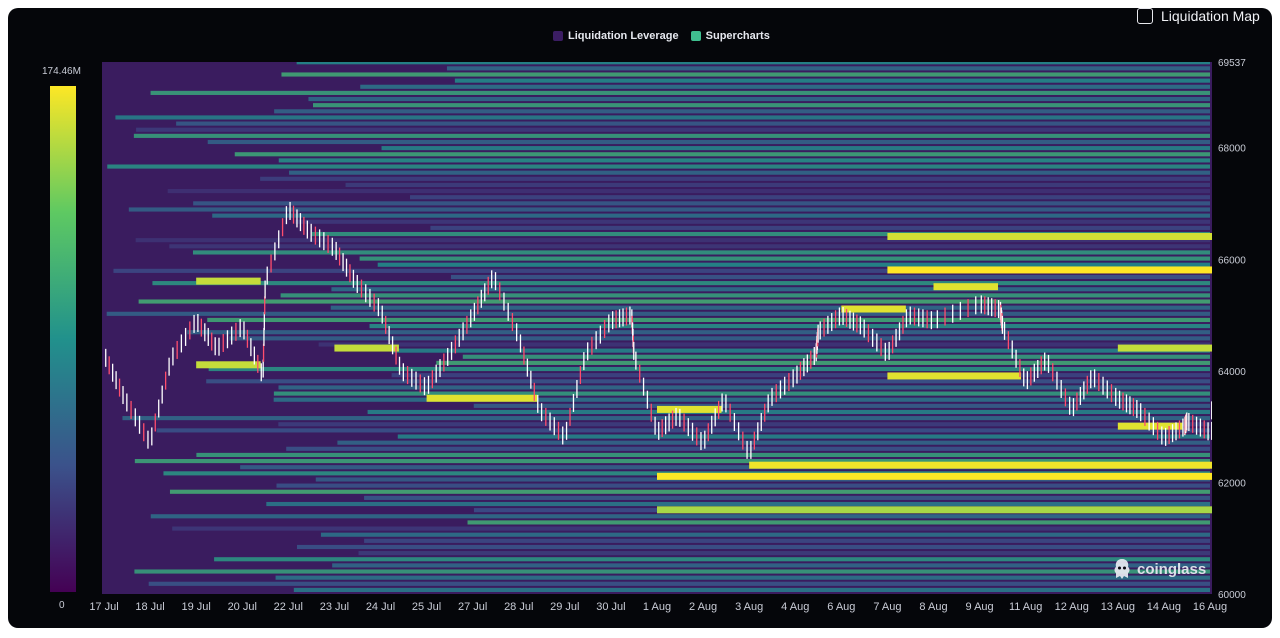 The image size is (1280, 638). I want to click on x-tick-label: 3 Aug, so click(749, 607).